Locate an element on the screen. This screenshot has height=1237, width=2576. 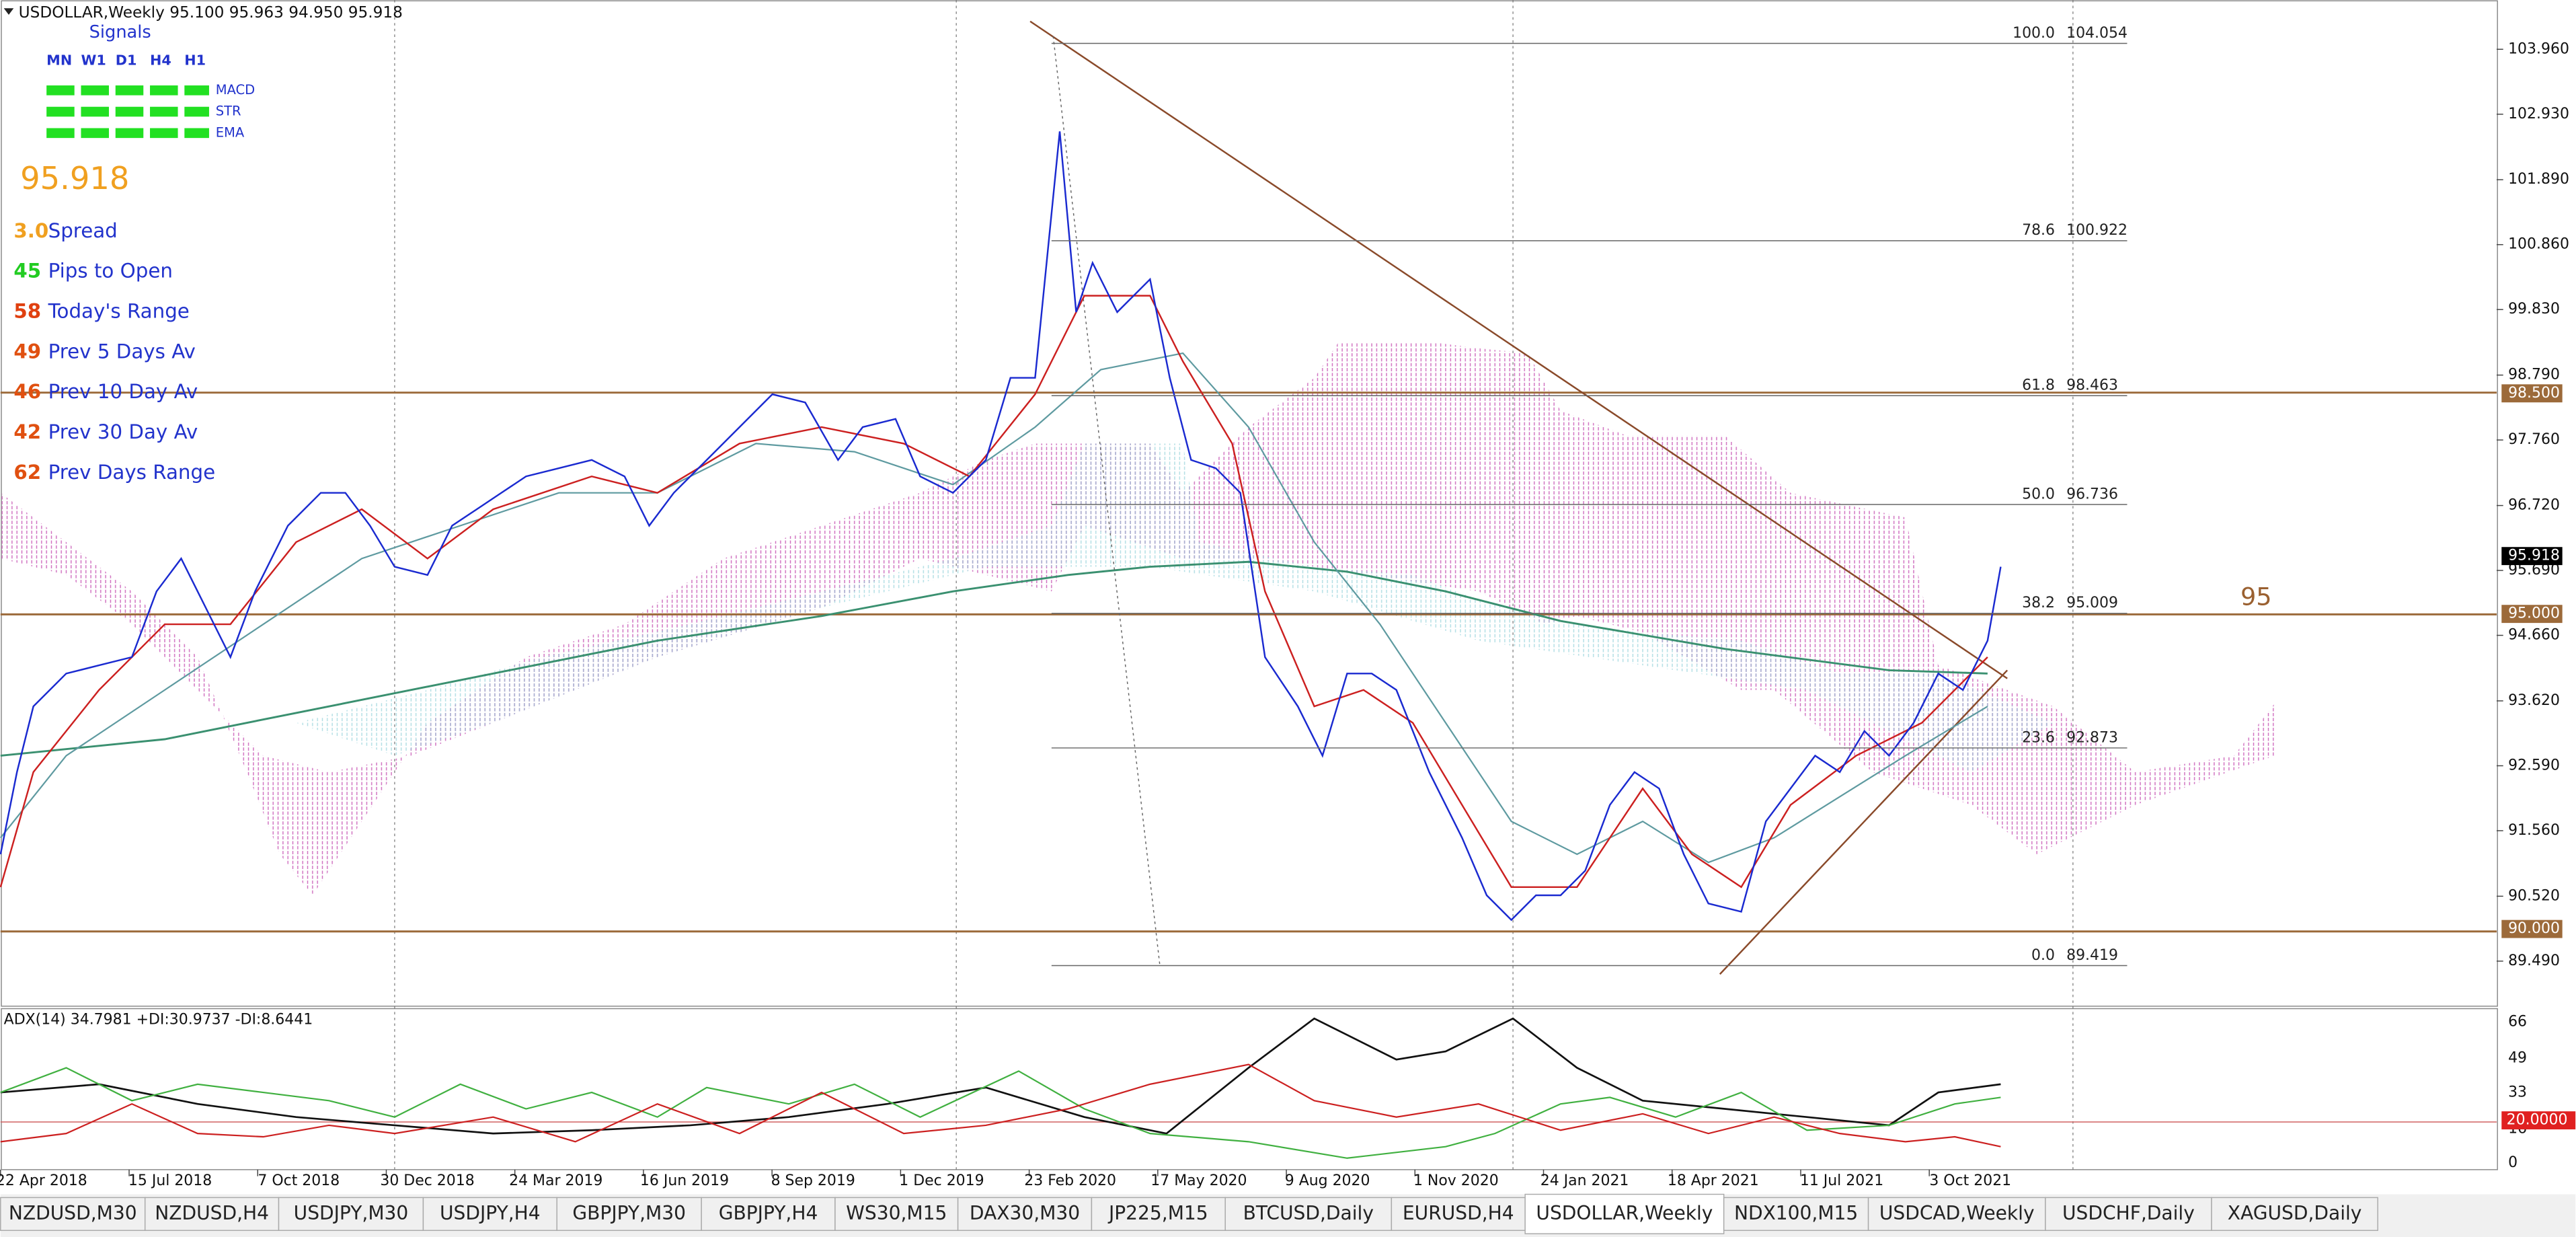
stat-label: Today's Range is located at coordinates (119, 311).